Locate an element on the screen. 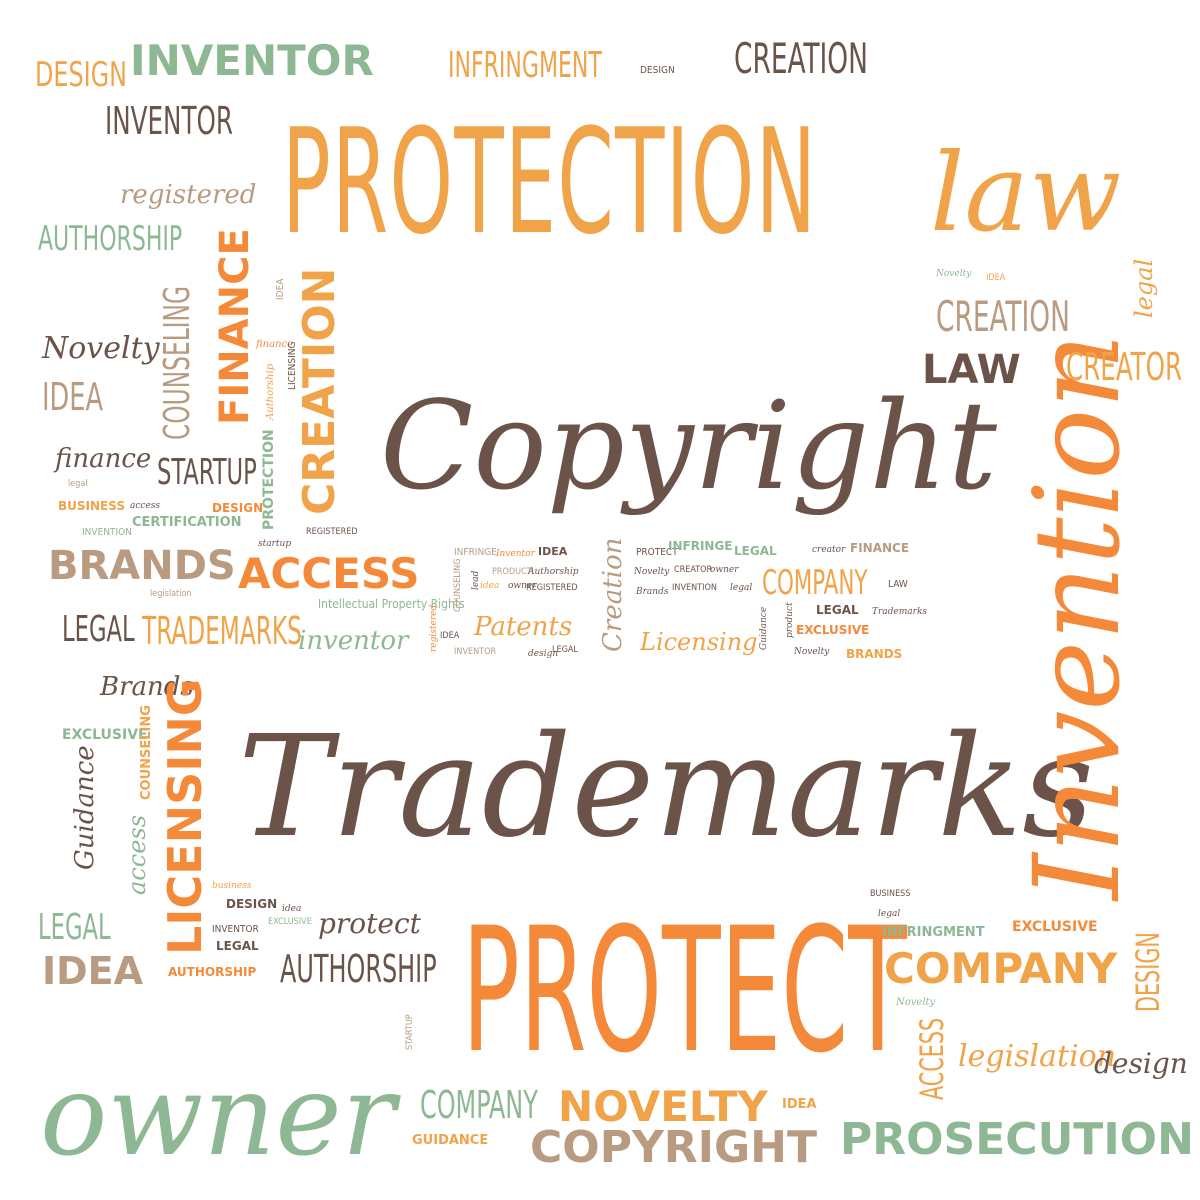 The image size is (1200, 1200). word-company-bottom: COMPANY is located at coordinates (479, 1105).